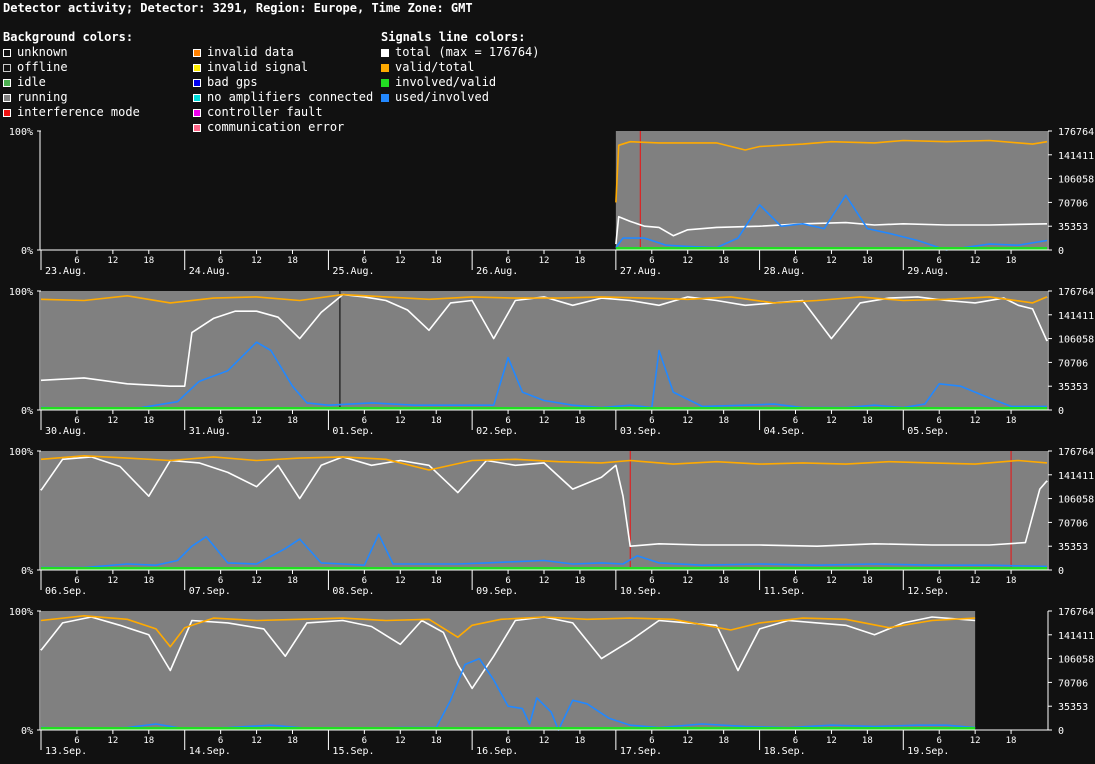 The image size is (1095, 764). Describe the element at coordinates (497, 271) in the screenshot. I see `day-tick-label: 26.Aug.` at that location.